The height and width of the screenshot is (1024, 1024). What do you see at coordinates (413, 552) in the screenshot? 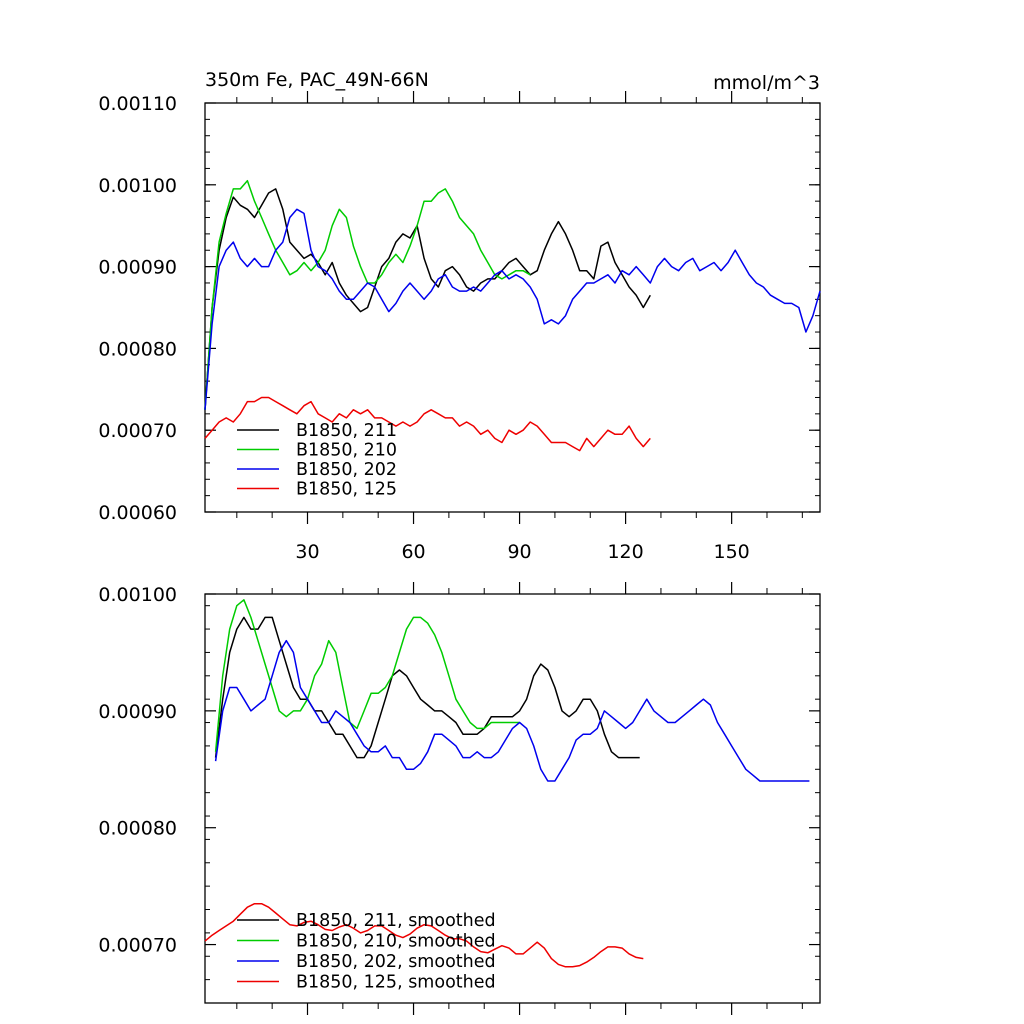
I see `x-tick-label: 60` at bounding box center [413, 552].